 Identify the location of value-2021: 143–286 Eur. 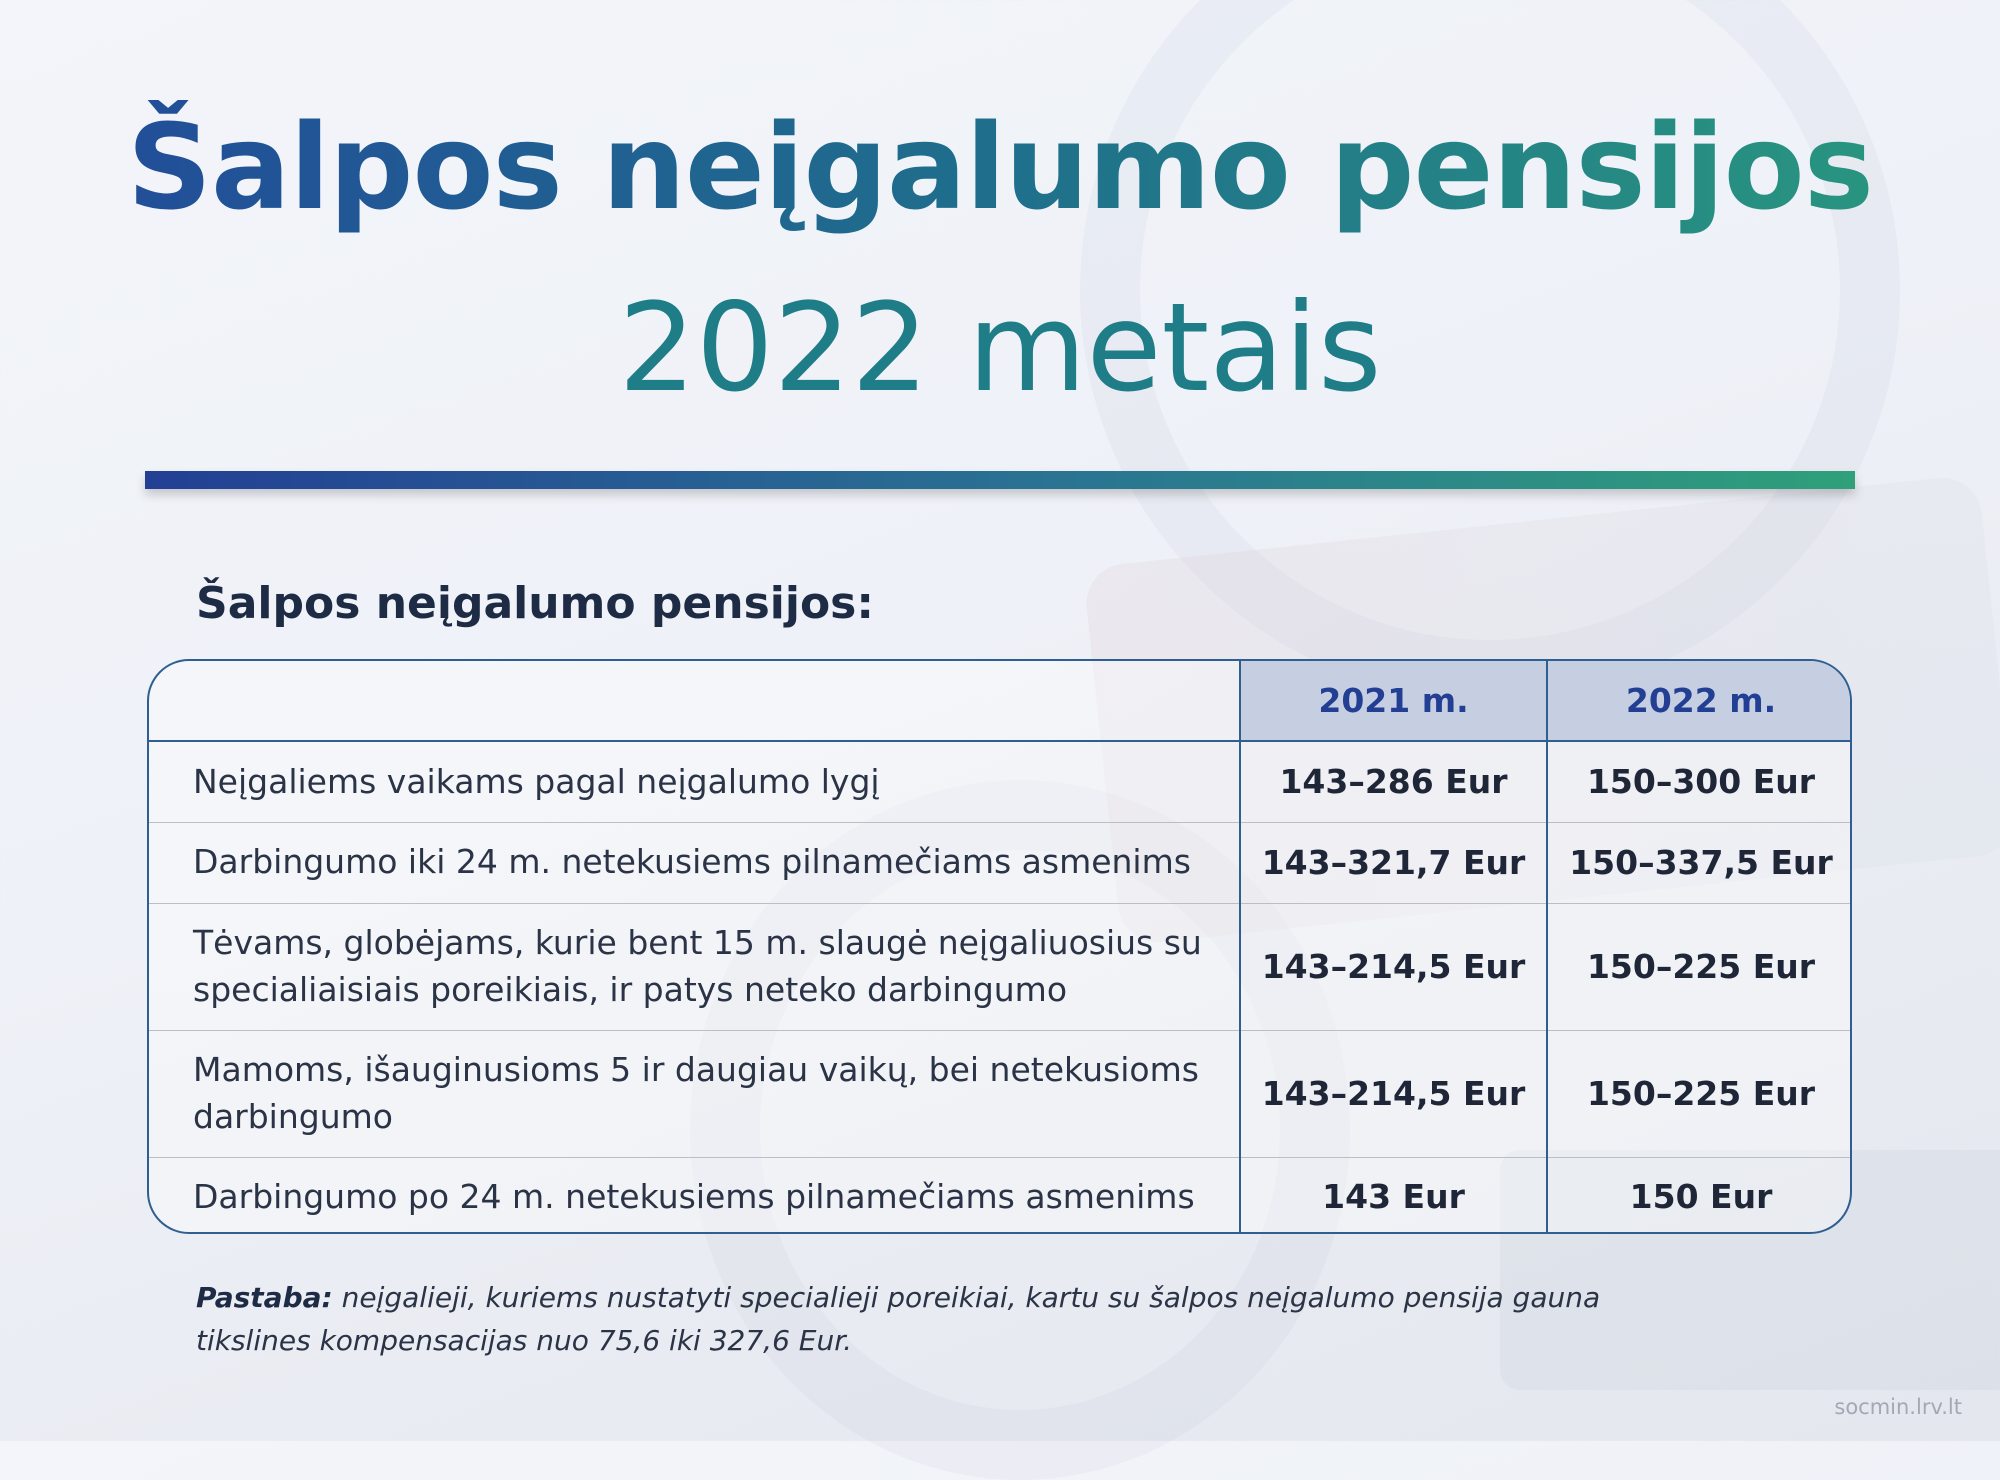
(1393, 781).